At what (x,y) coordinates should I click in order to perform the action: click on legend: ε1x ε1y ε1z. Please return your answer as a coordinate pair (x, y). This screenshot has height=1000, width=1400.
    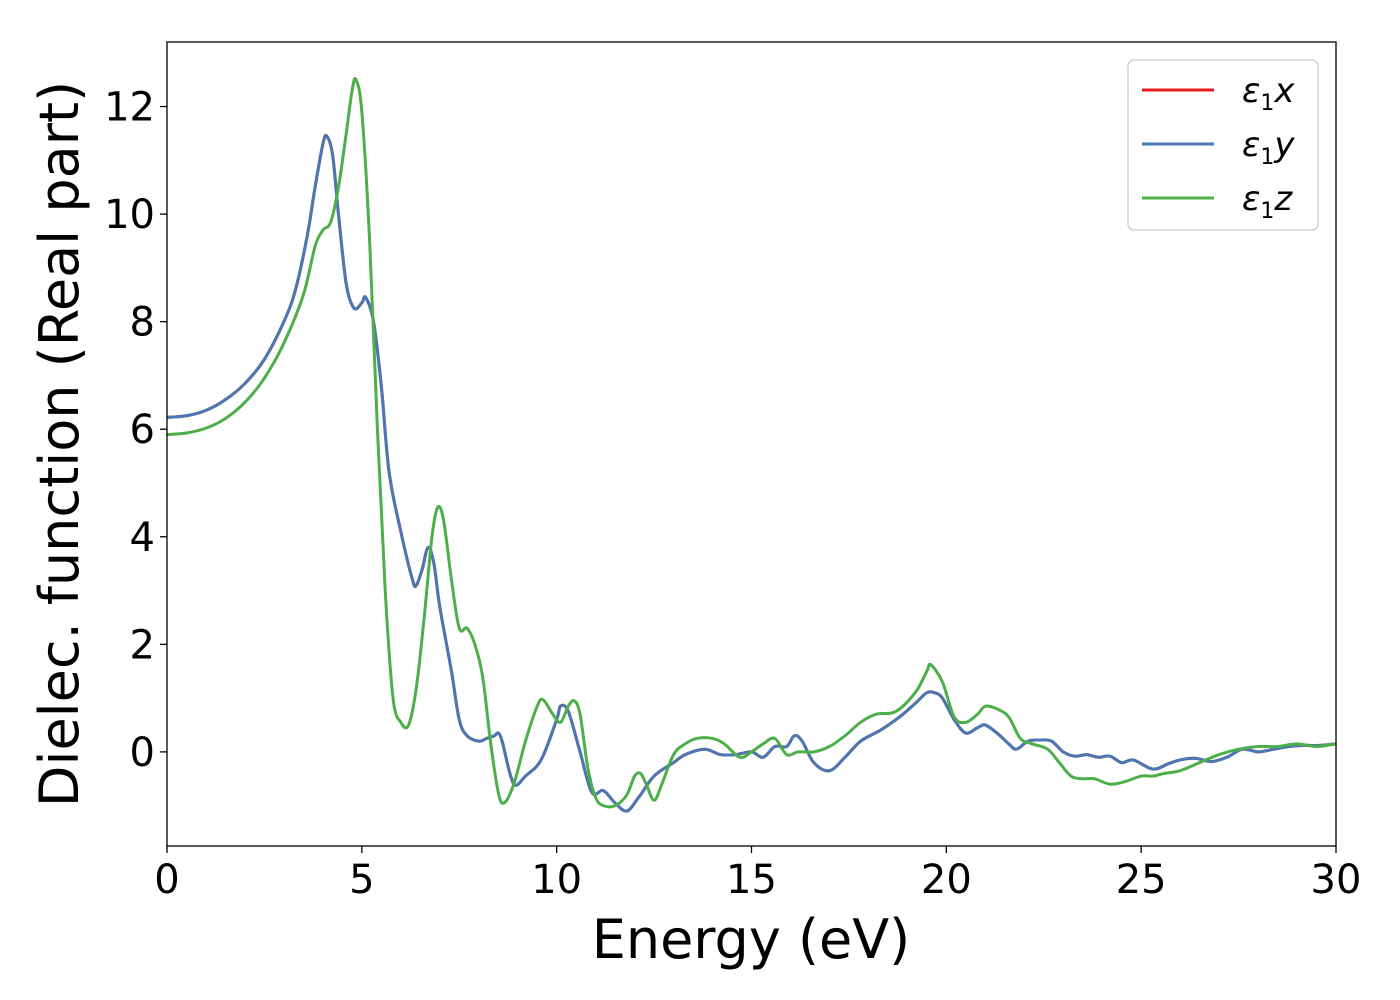
    Looking at the image, I should click on (1223, 145).